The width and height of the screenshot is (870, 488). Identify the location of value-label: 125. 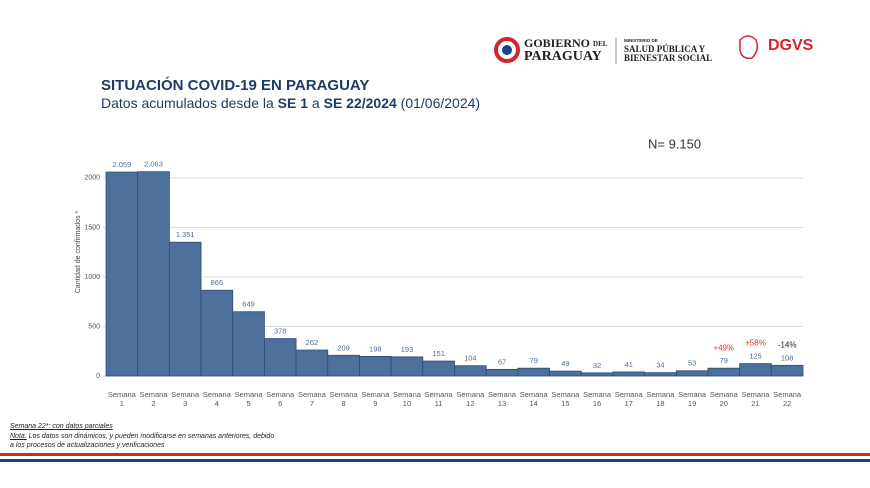
(755, 356).